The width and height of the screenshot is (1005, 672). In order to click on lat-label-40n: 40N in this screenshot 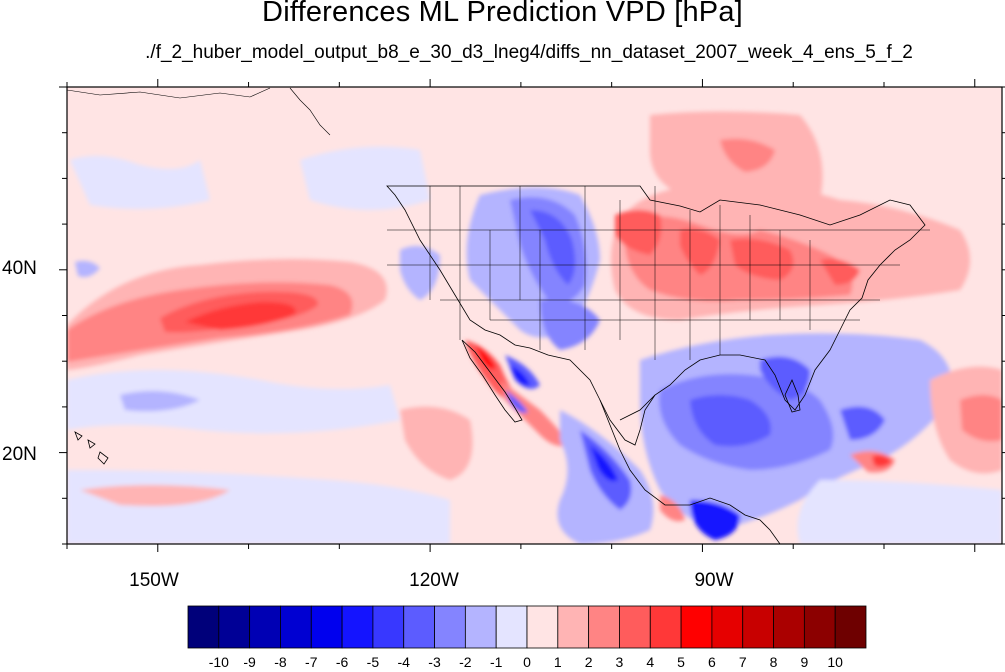, I will do `click(19, 268)`.